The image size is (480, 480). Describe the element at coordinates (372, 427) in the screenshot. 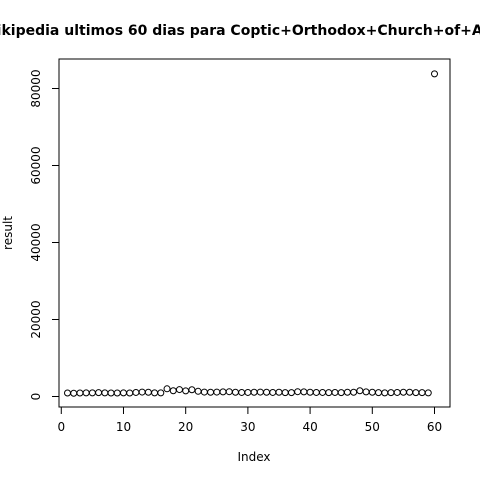

I see `x-tick-label: 50` at that location.